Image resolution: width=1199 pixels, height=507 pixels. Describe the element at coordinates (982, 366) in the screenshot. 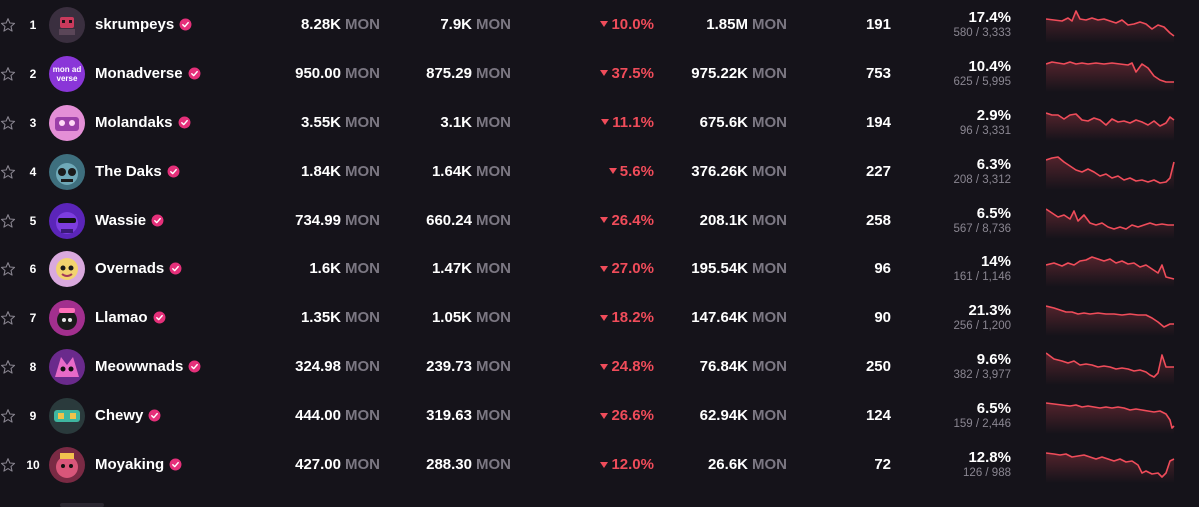

I see `listed: 9.6% 382 / 3,977` at that location.